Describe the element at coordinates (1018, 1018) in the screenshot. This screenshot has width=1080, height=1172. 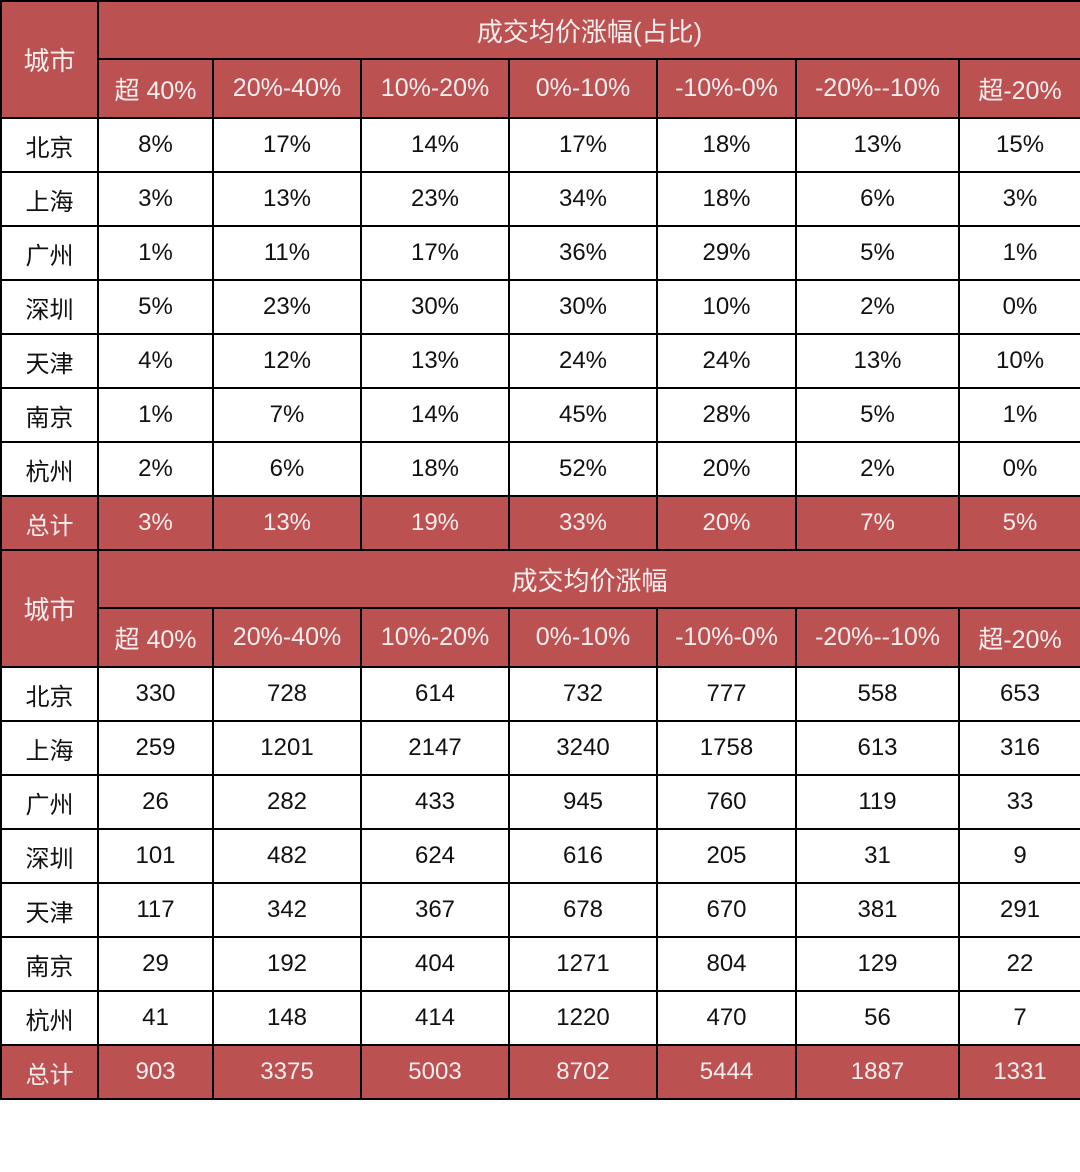
I see `value-cell: 7` at that location.